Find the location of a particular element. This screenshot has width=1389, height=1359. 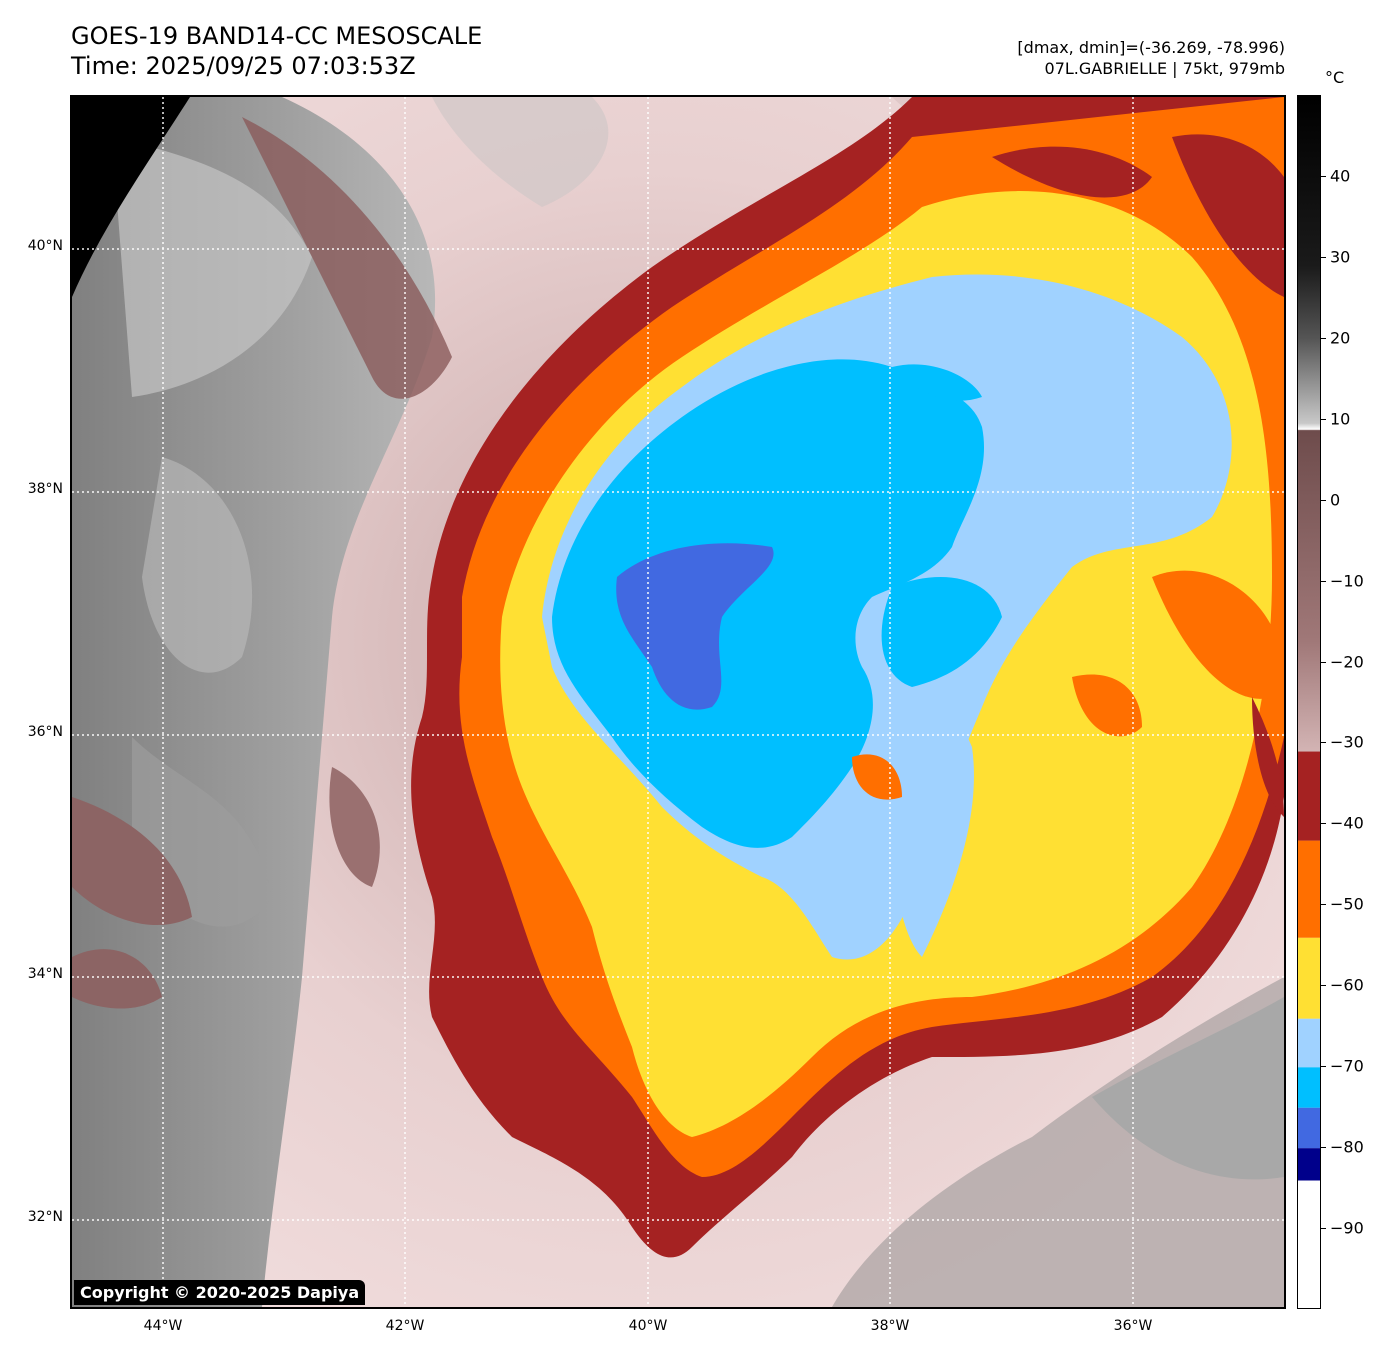

colorbar-tick-label: 0 is located at coordinates (1335, 500).